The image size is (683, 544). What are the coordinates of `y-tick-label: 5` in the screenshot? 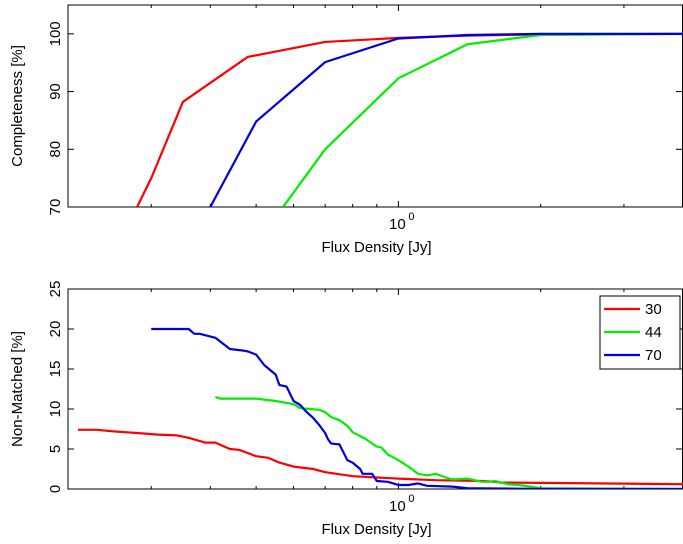 It's located at (55, 449).